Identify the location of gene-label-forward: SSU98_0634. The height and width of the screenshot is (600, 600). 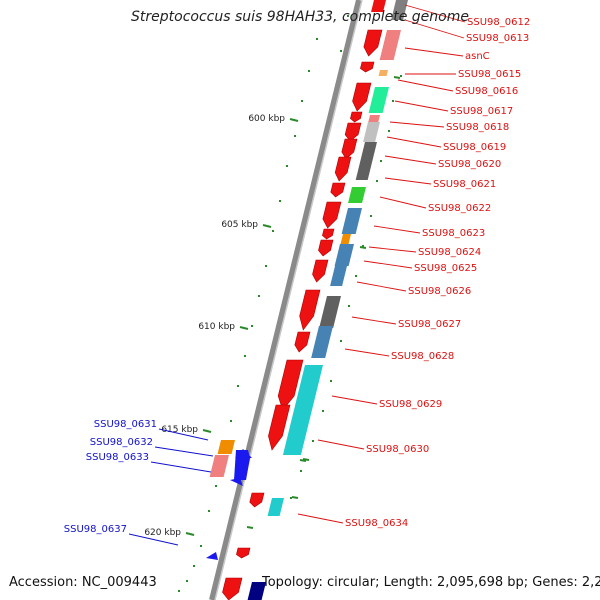
(376, 523).